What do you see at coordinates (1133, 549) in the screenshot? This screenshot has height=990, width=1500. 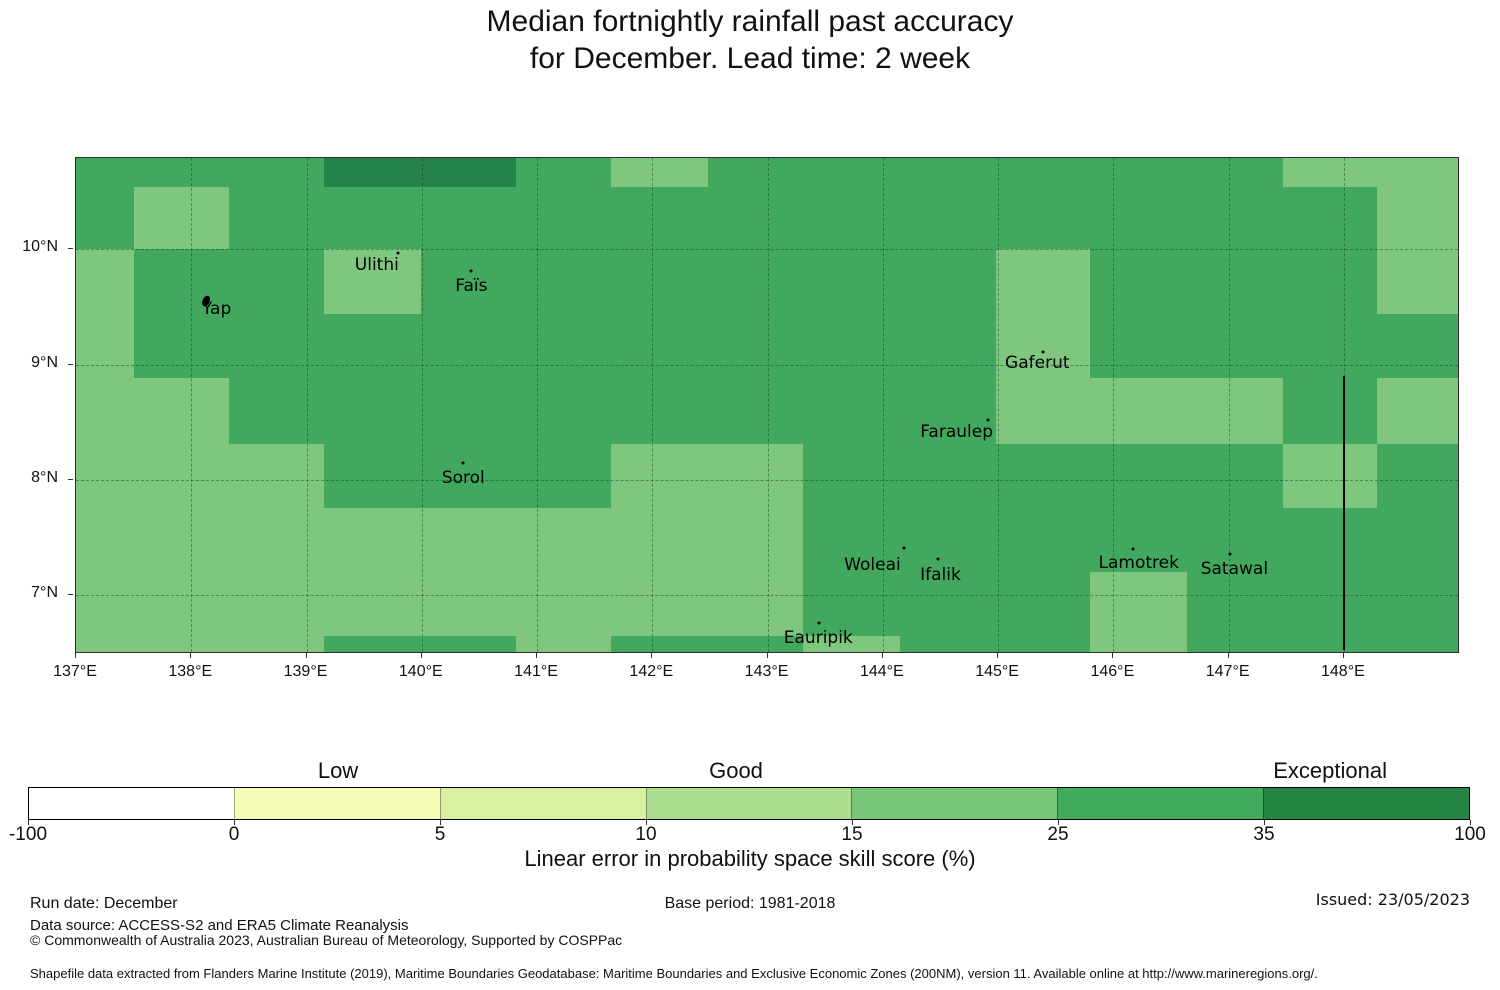 I see `lamotrek-island-marker` at bounding box center [1133, 549].